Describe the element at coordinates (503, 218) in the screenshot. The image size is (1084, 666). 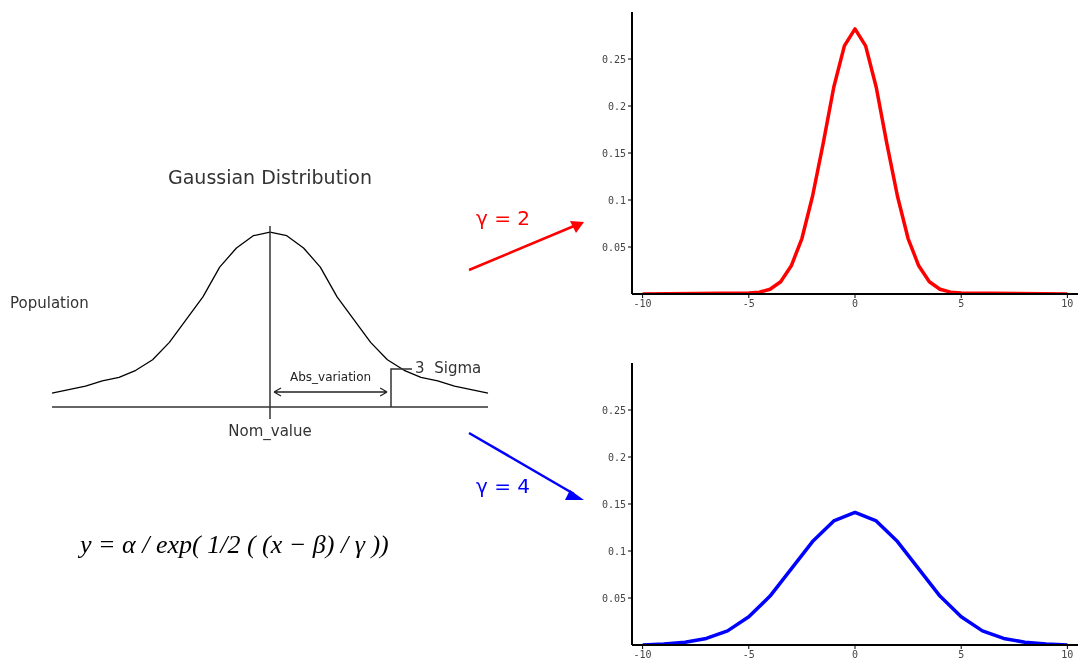
I see `legend-label: γ = 2` at that location.